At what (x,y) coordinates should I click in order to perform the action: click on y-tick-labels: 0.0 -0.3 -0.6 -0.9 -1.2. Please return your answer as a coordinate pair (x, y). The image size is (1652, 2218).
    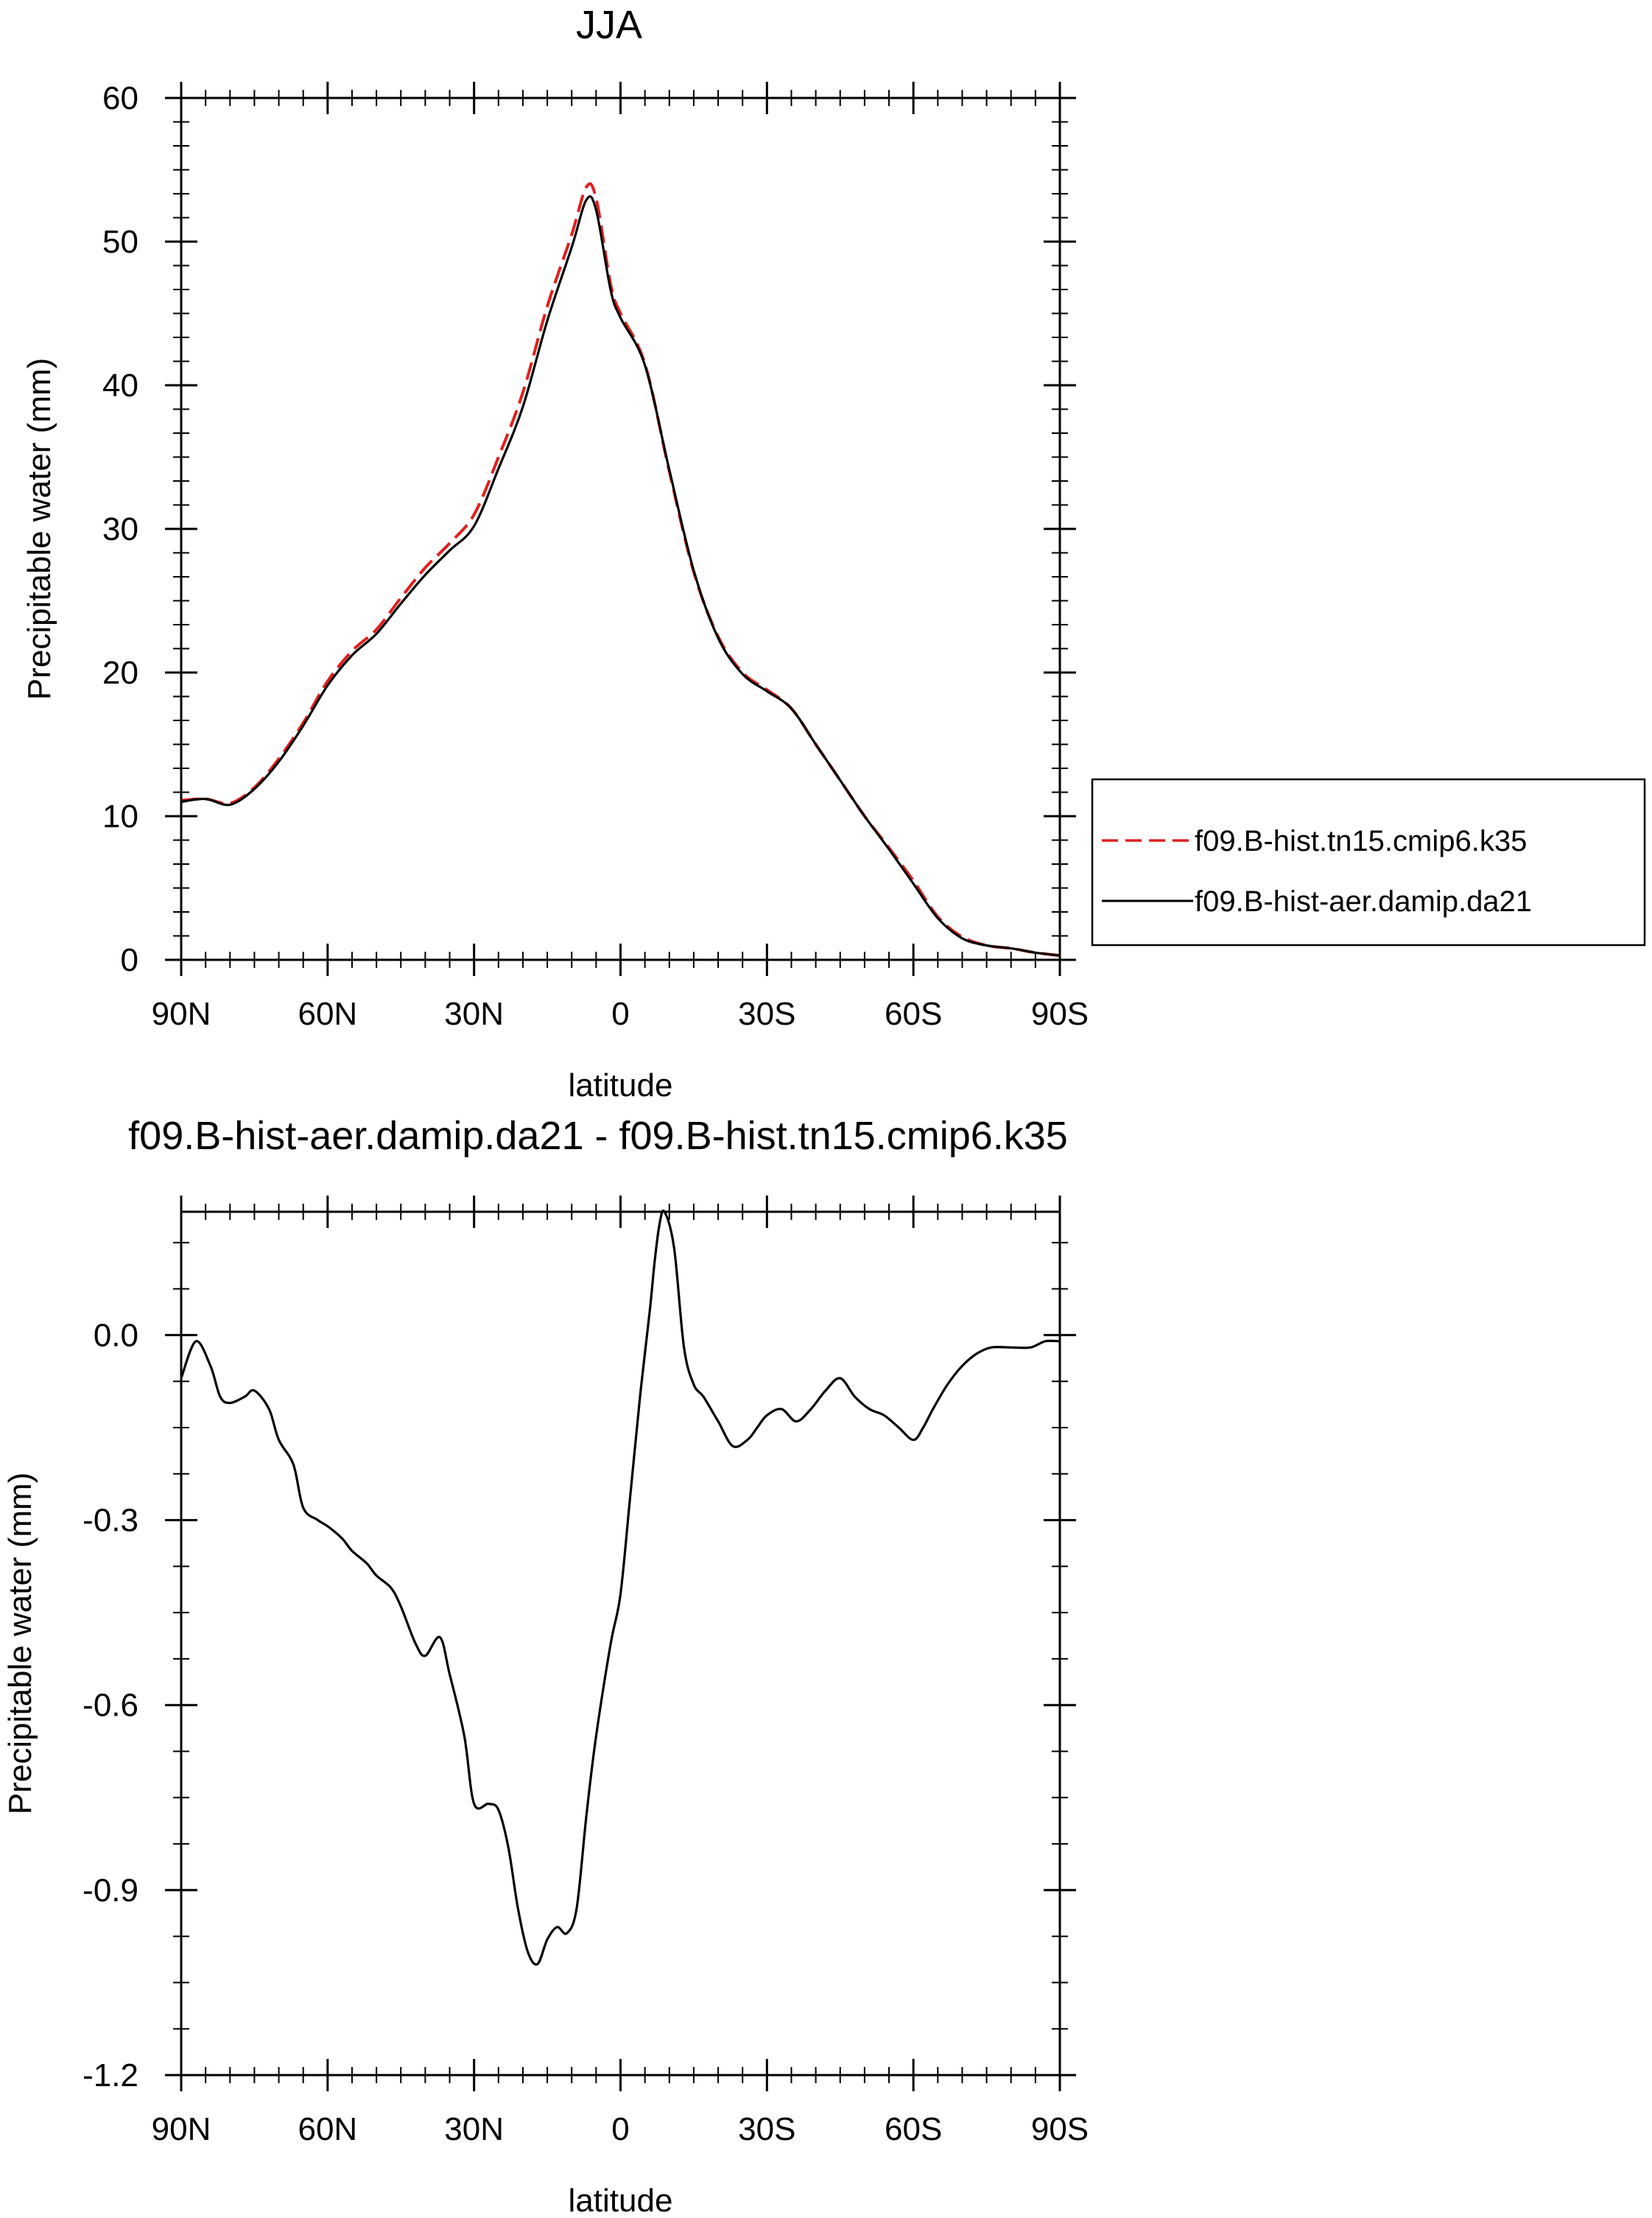
    Looking at the image, I should click on (110, 1705).